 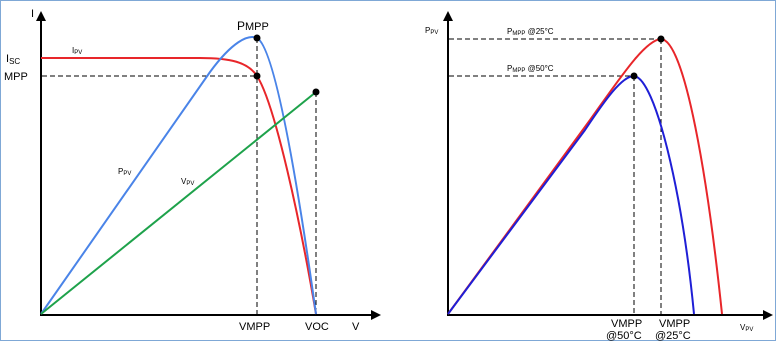 What do you see at coordinates (253, 26) in the screenshot?
I see `pmpp-label: PMPP` at bounding box center [253, 26].